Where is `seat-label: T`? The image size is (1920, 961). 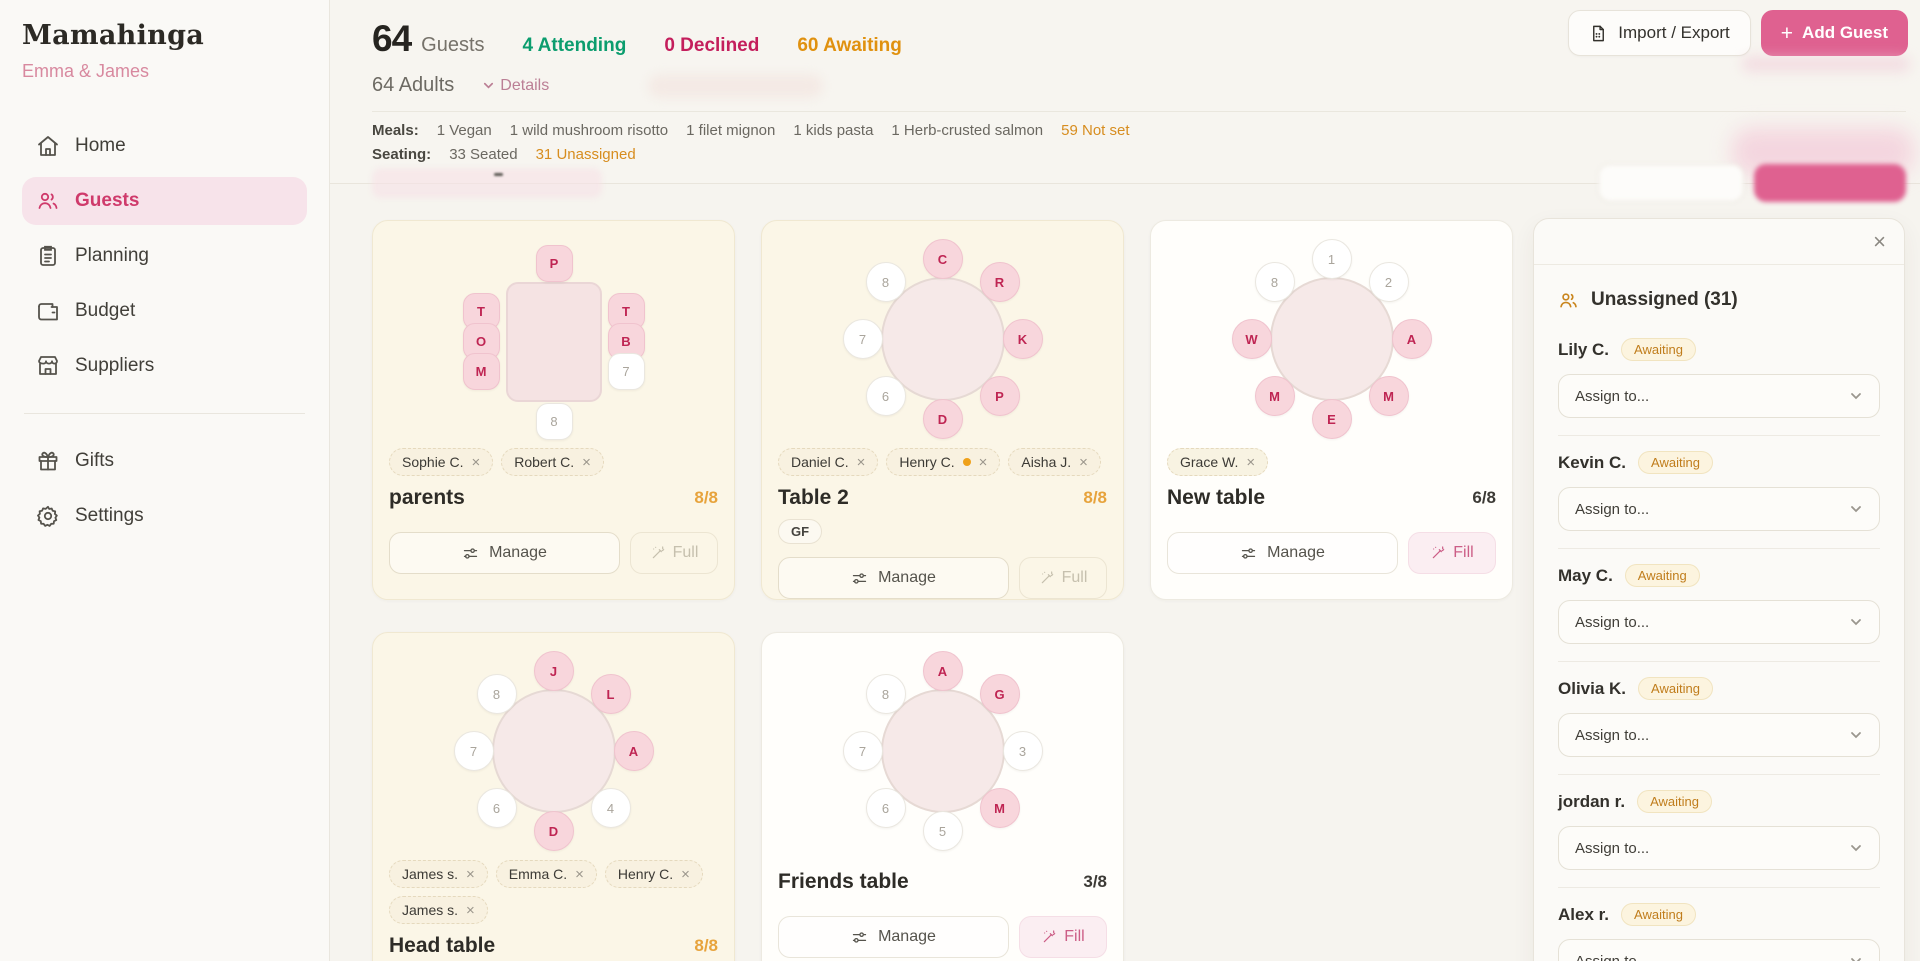 seat-label: T is located at coordinates (481, 311).